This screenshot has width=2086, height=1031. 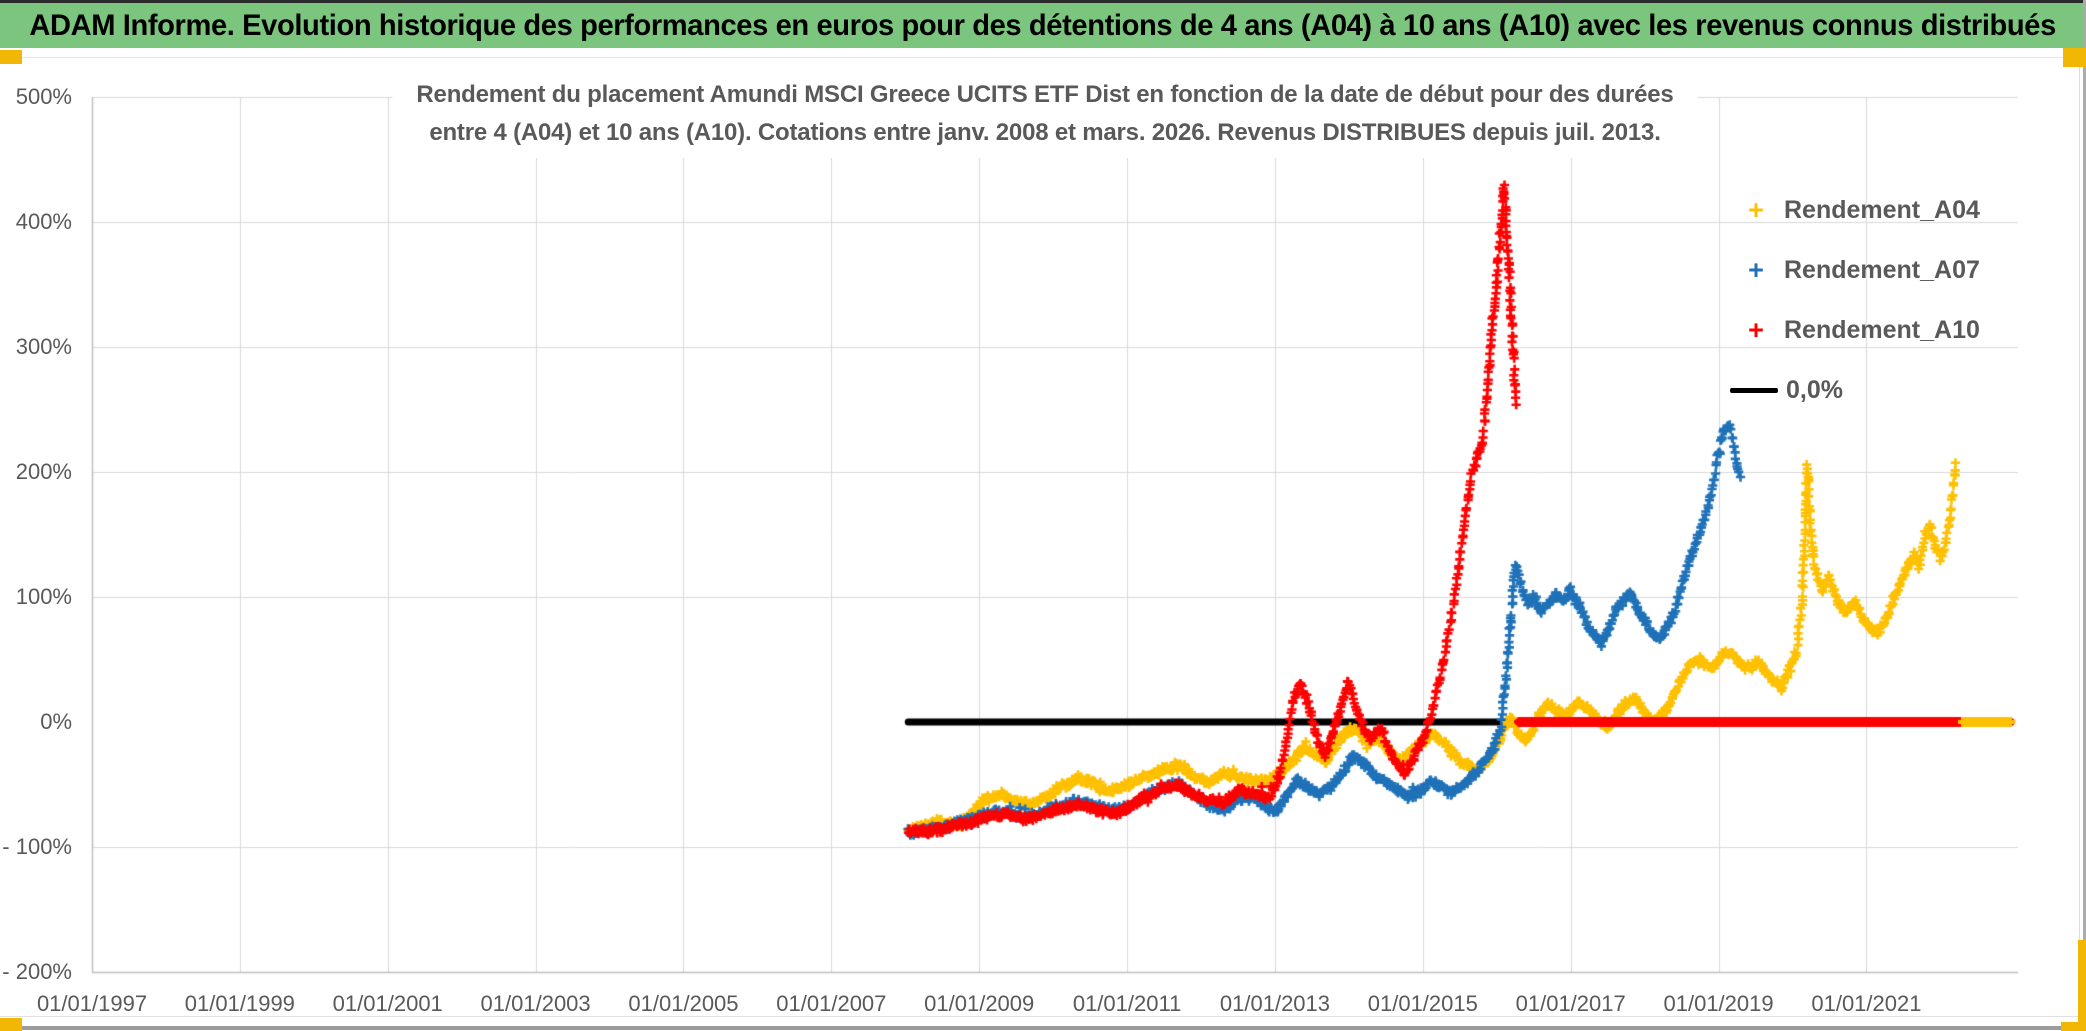 What do you see at coordinates (11, 57) in the screenshot?
I see `yellow-accent-top-left` at bounding box center [11, 57].